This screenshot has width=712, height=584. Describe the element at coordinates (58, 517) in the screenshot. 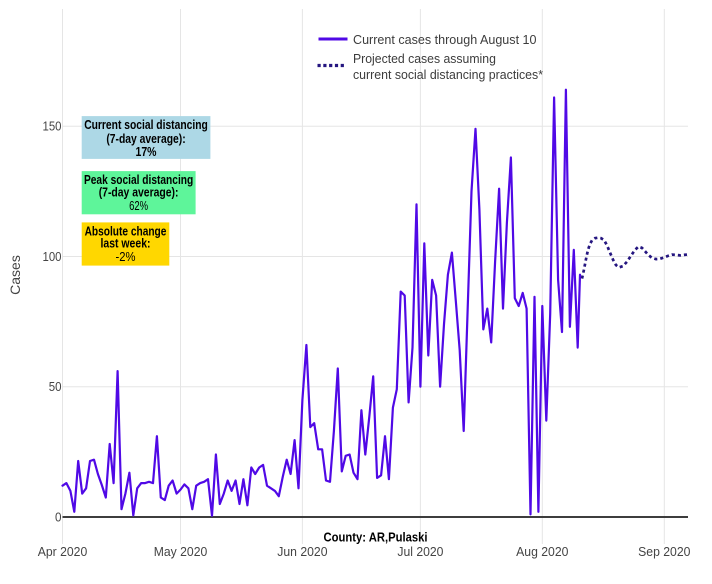

I see `svg-text: 0` at that location.